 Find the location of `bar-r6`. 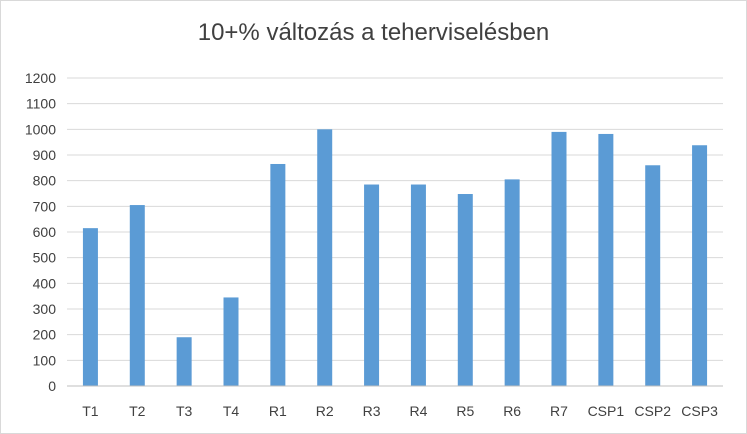

bar-r6 is located at coordinates (512, 282).